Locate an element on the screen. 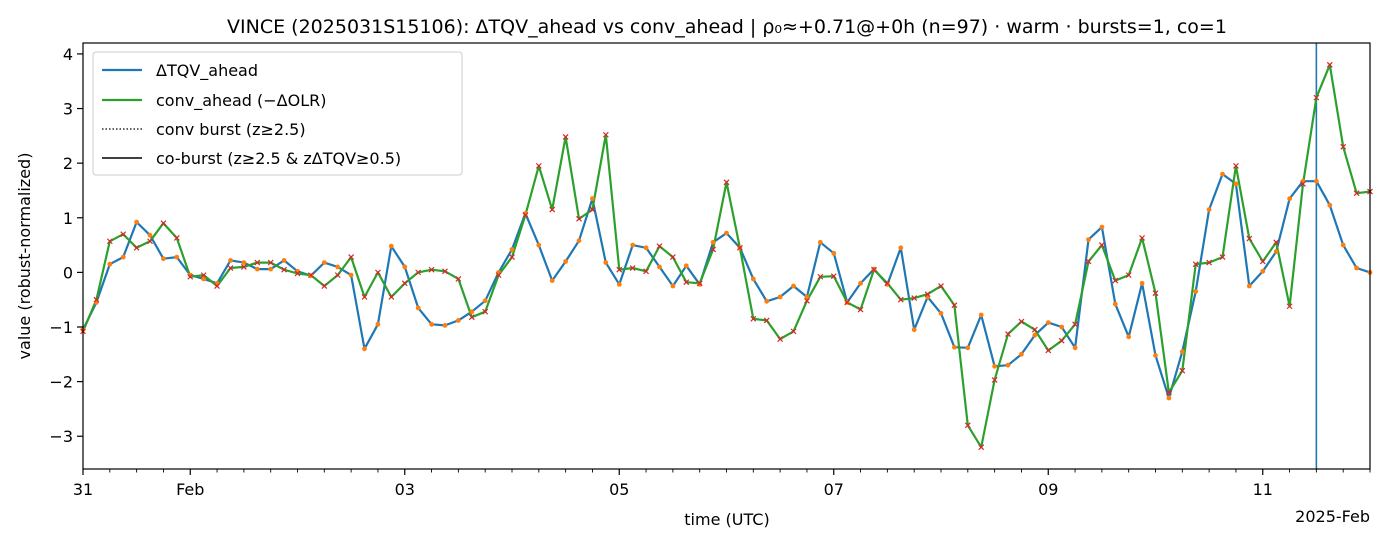 This screenshot has width=1385, height=543. legend-label-conv-burst: conv burst (z≥2.5) is located at coordinates (231, 129).